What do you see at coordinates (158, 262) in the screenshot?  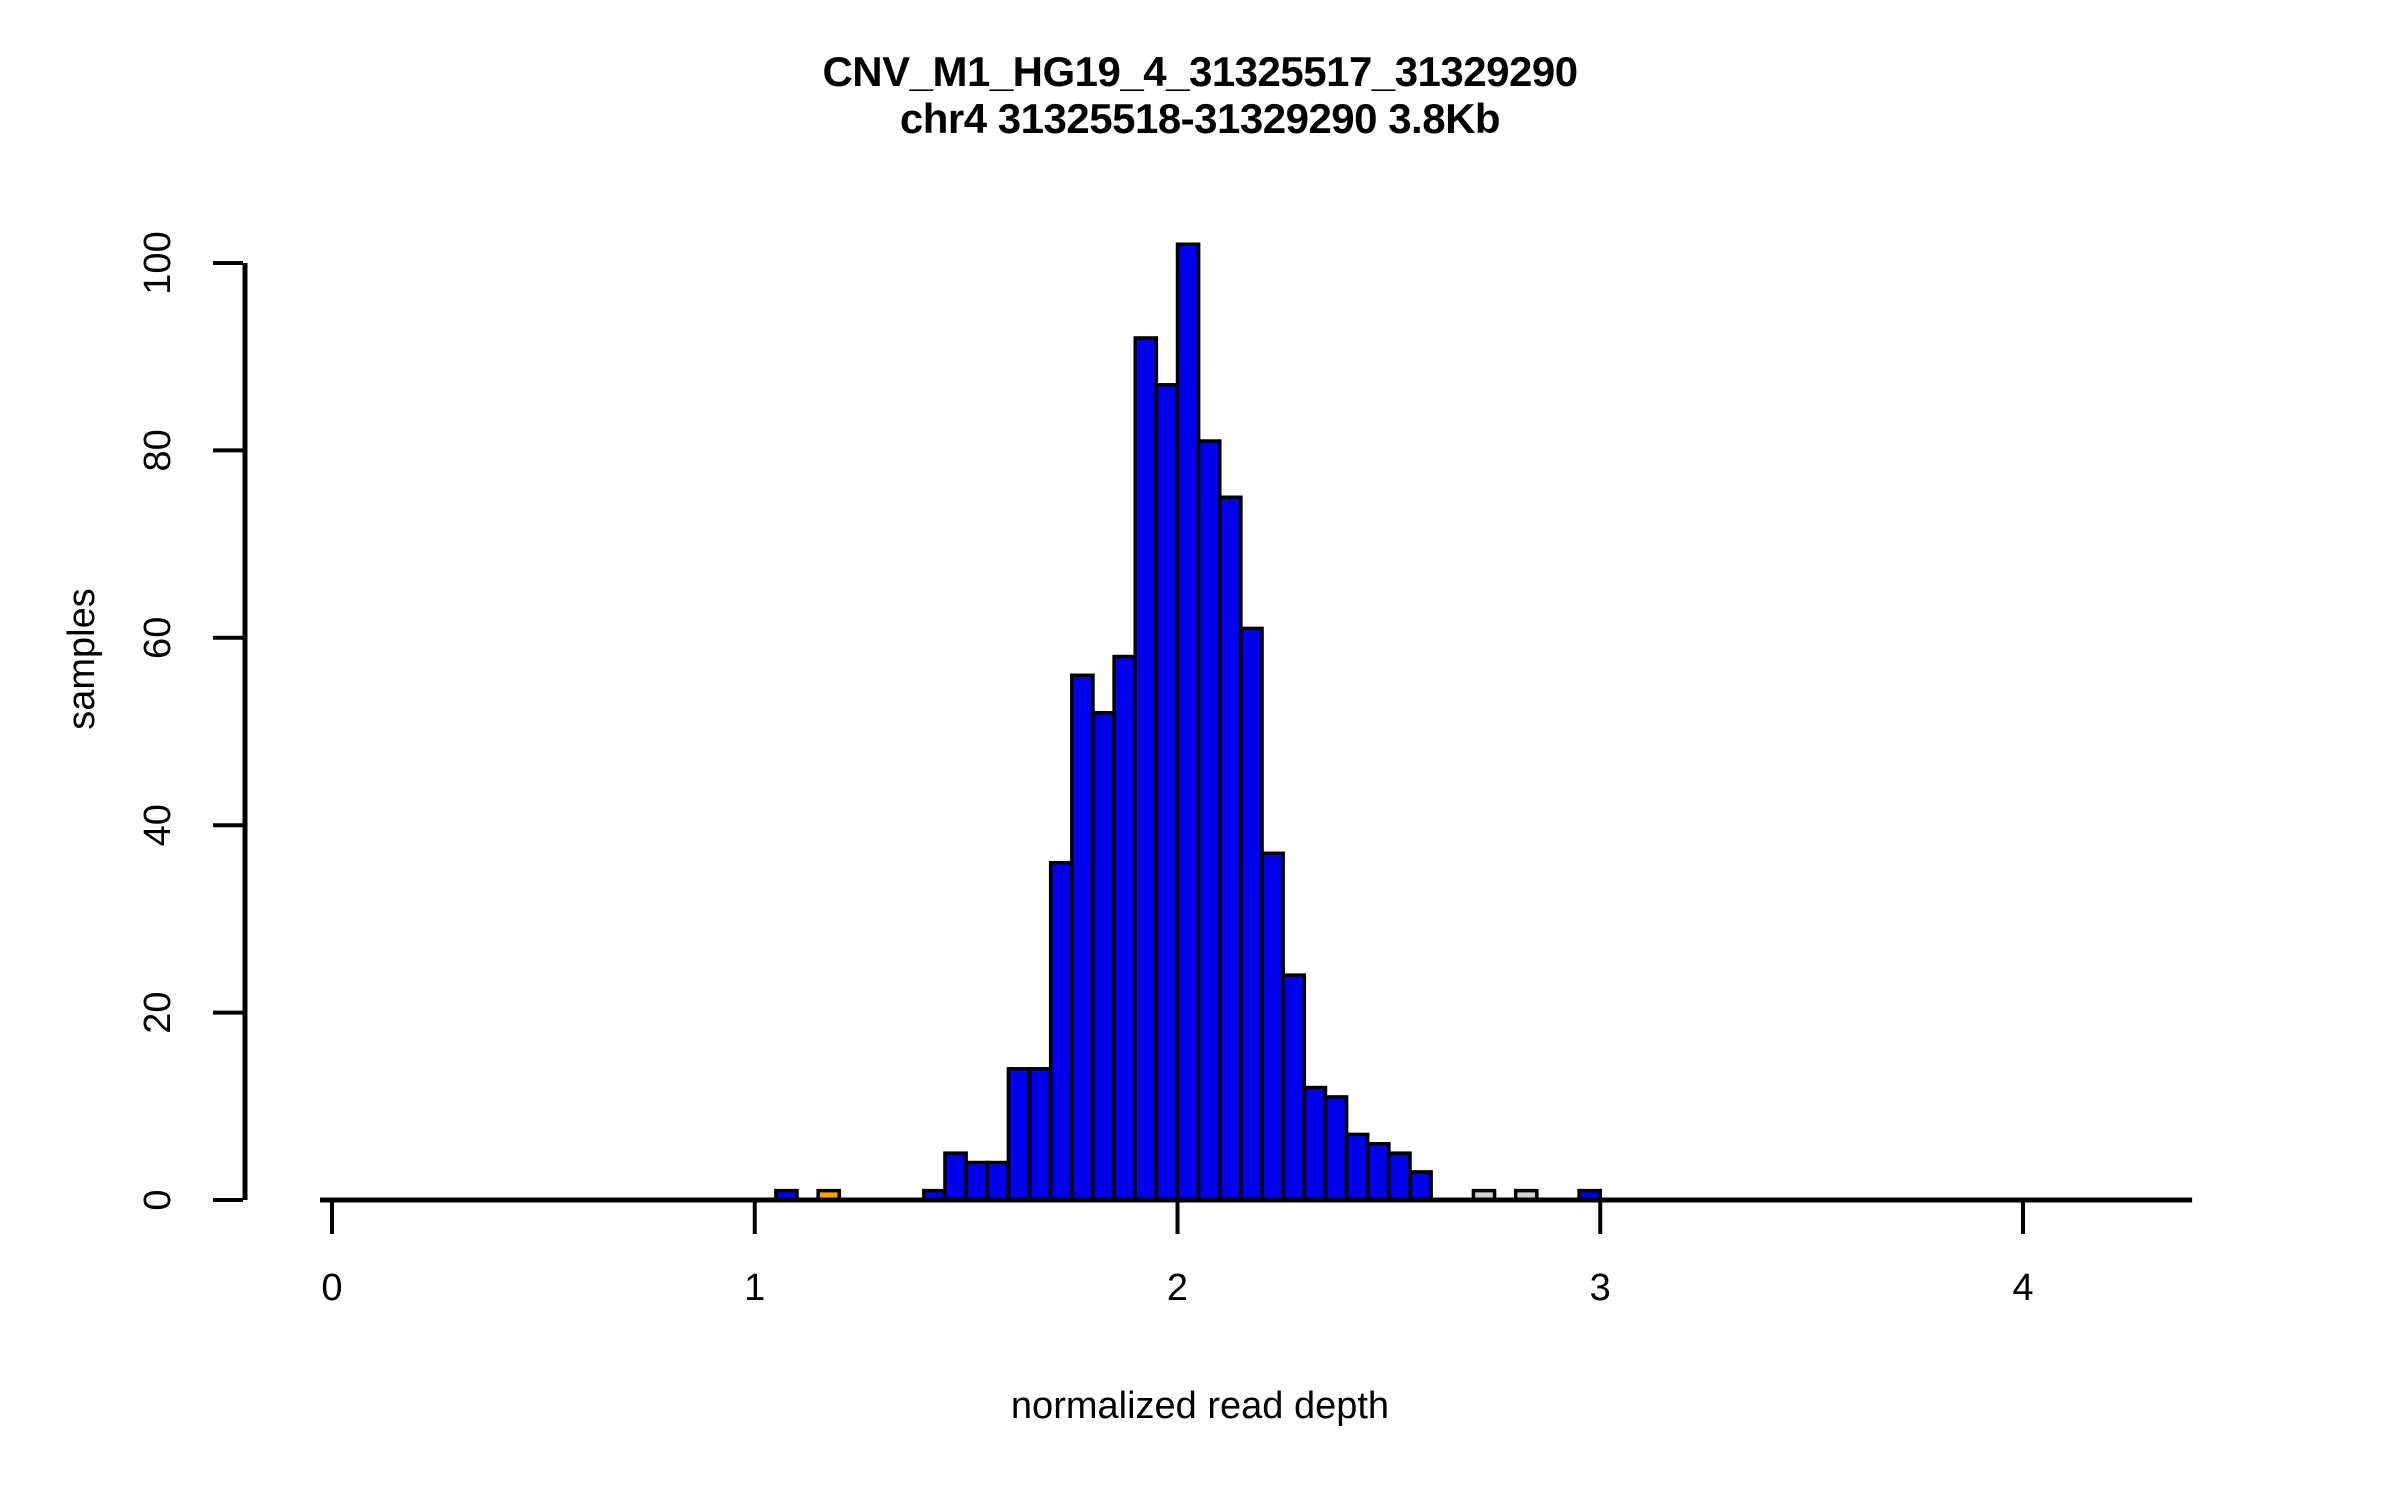 I see `y-tick-label: 100` at bounding box center [158, 262].